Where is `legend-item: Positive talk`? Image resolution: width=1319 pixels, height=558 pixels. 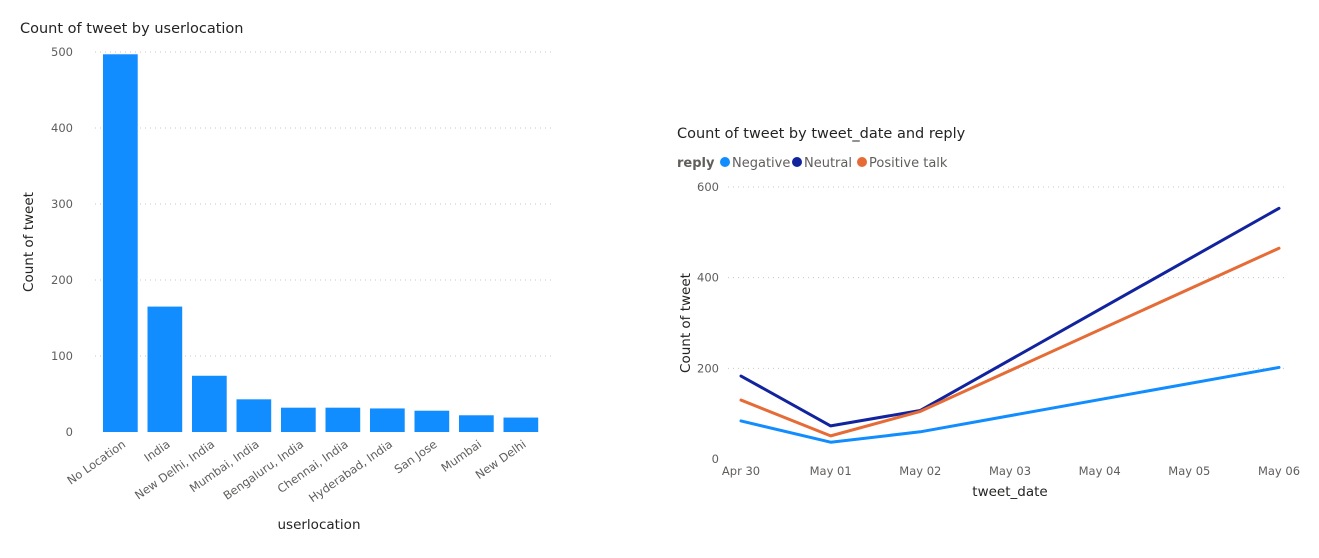 legend-item: Positive talk is located at coordinates (902, 163).